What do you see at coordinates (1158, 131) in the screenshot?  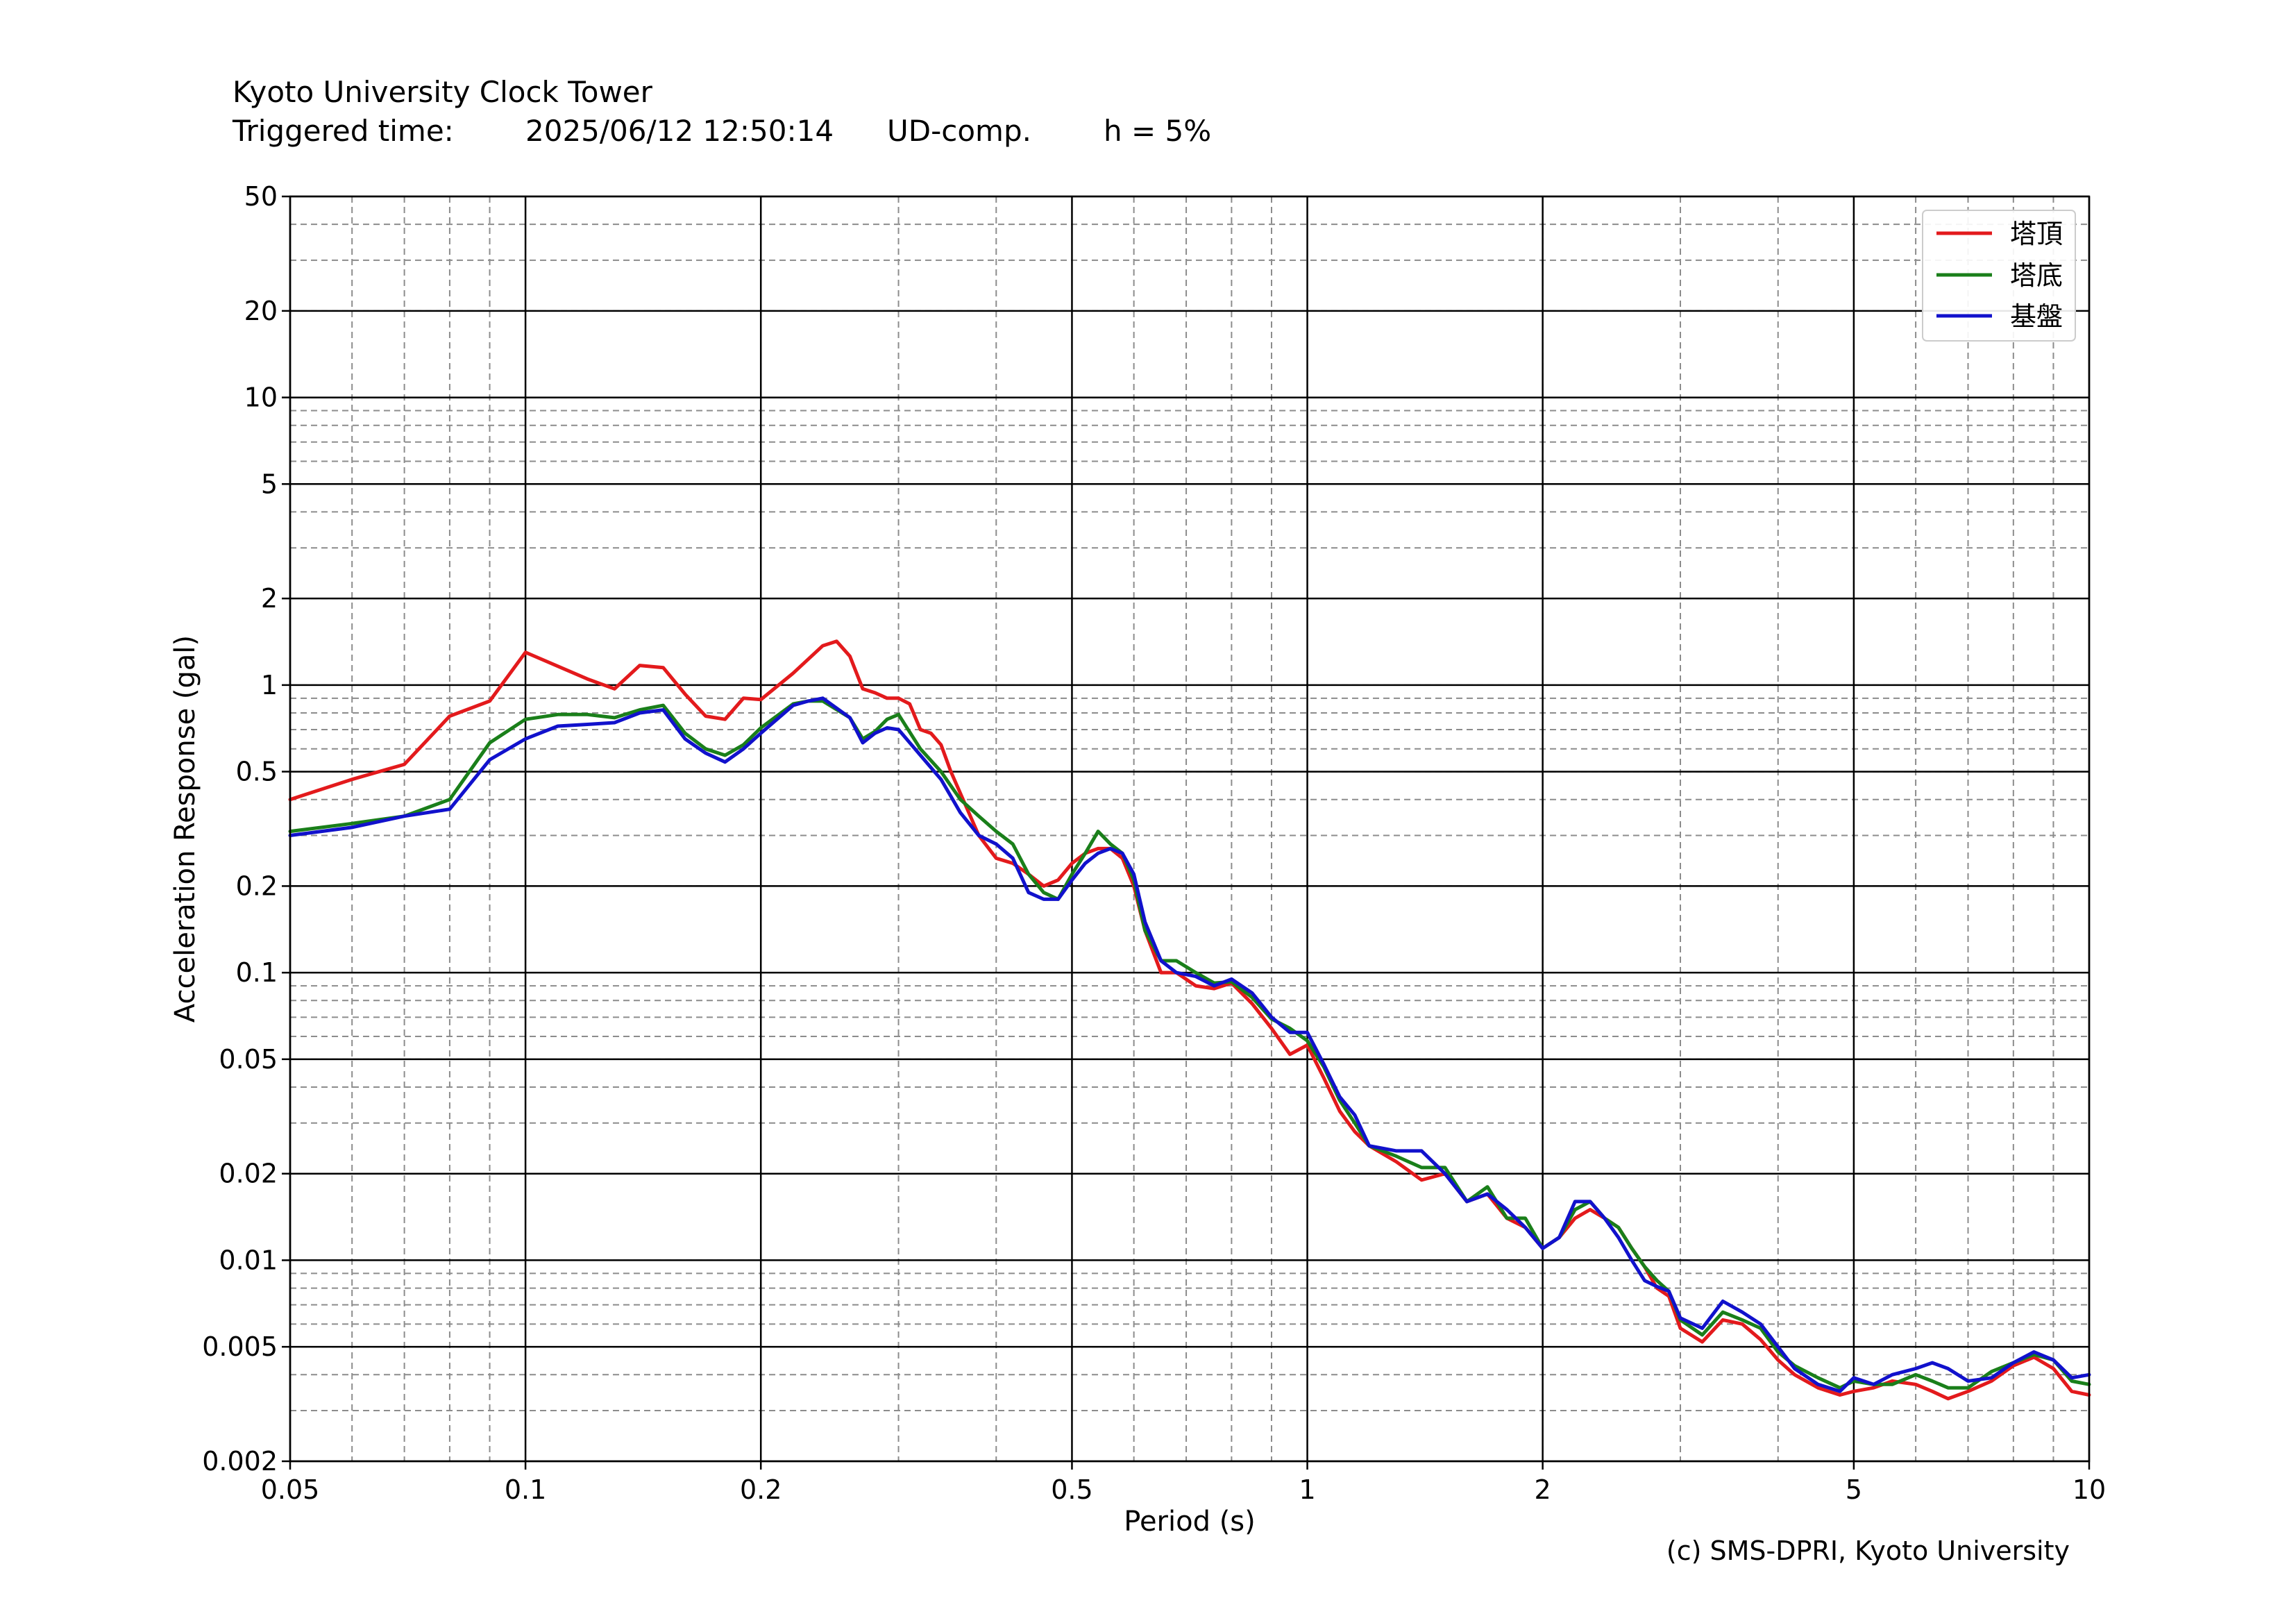 I see `damping-label: h = 5%` at bounding box center [1158, 131].